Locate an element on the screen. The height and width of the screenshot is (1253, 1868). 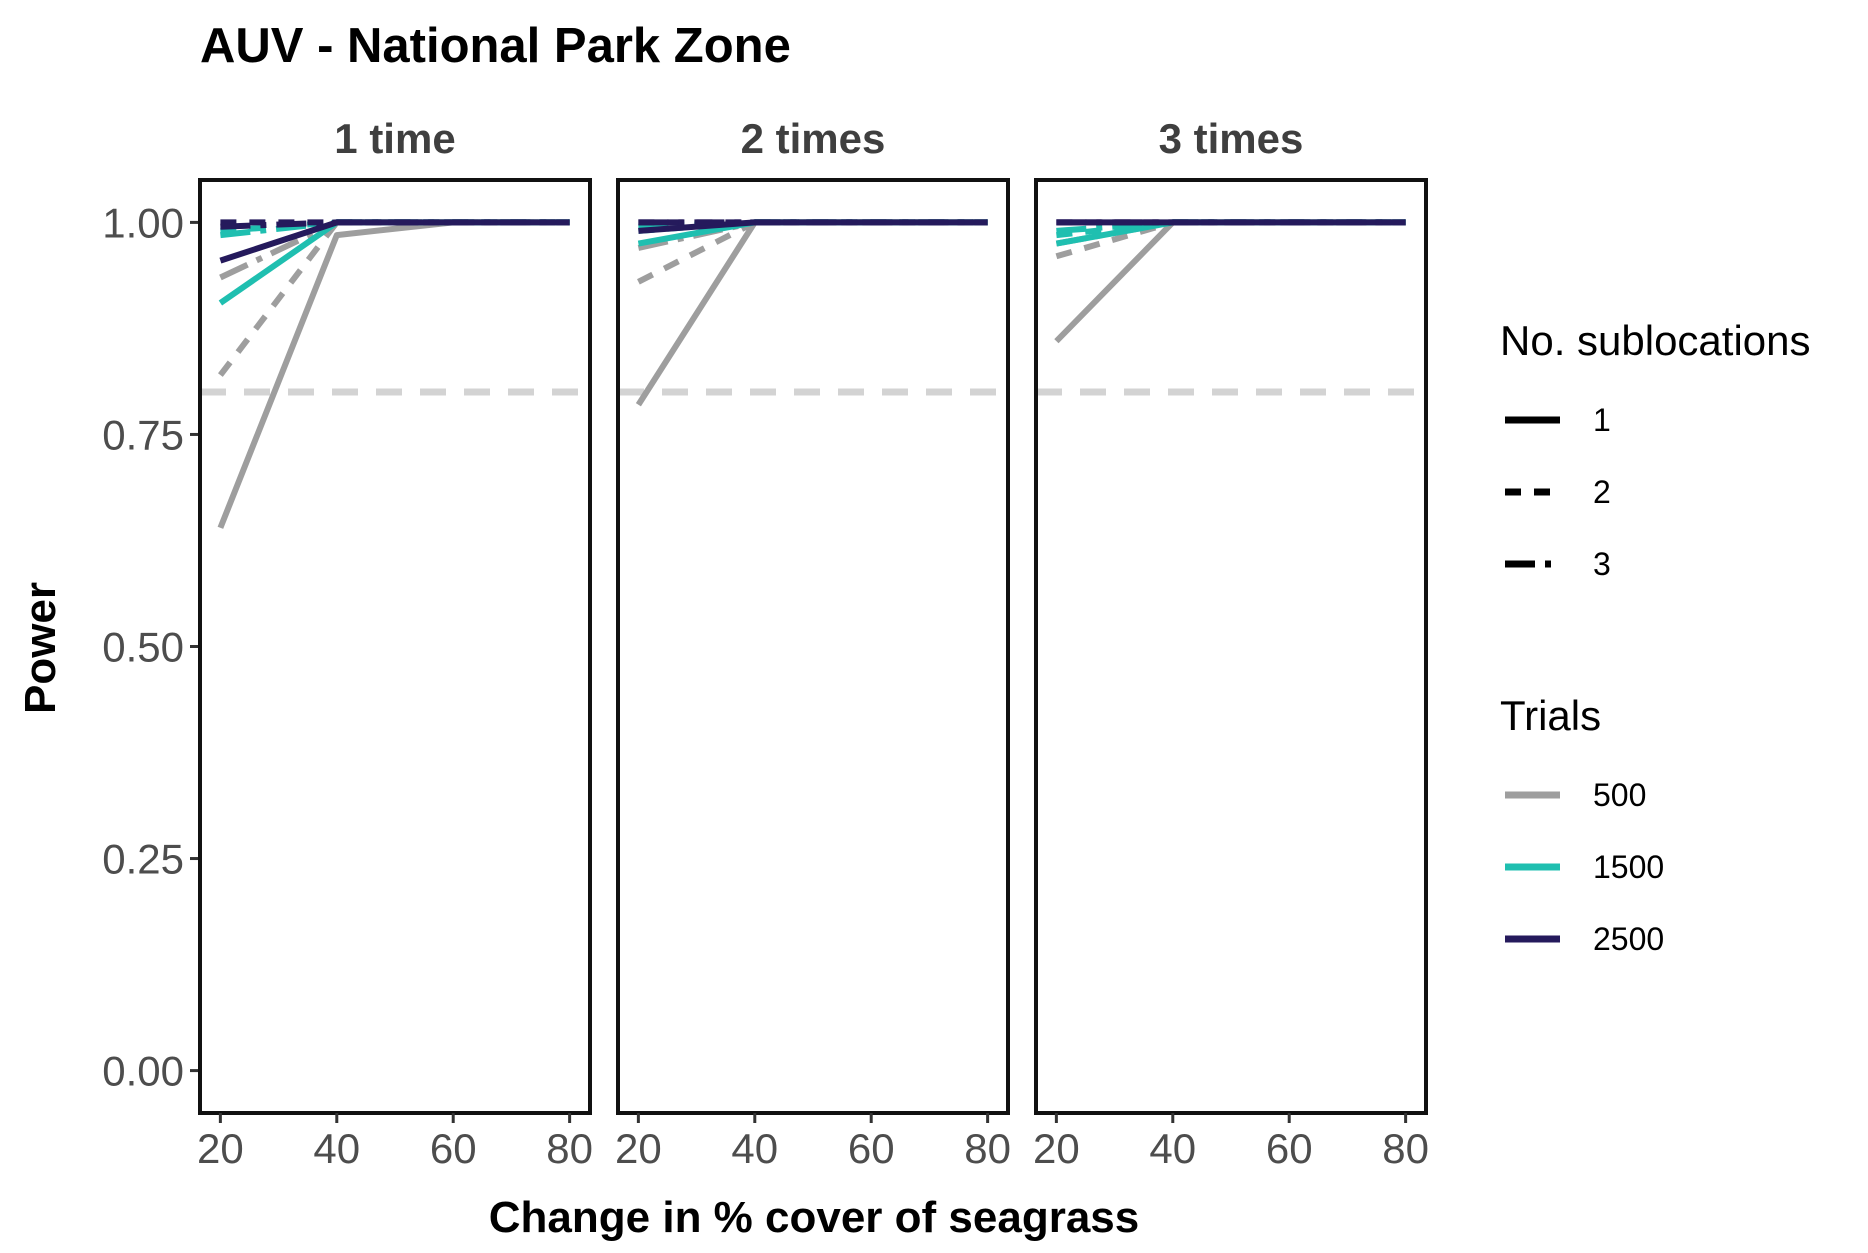
panel-strip-label: 3 times is located at coordinates (1231, 138).